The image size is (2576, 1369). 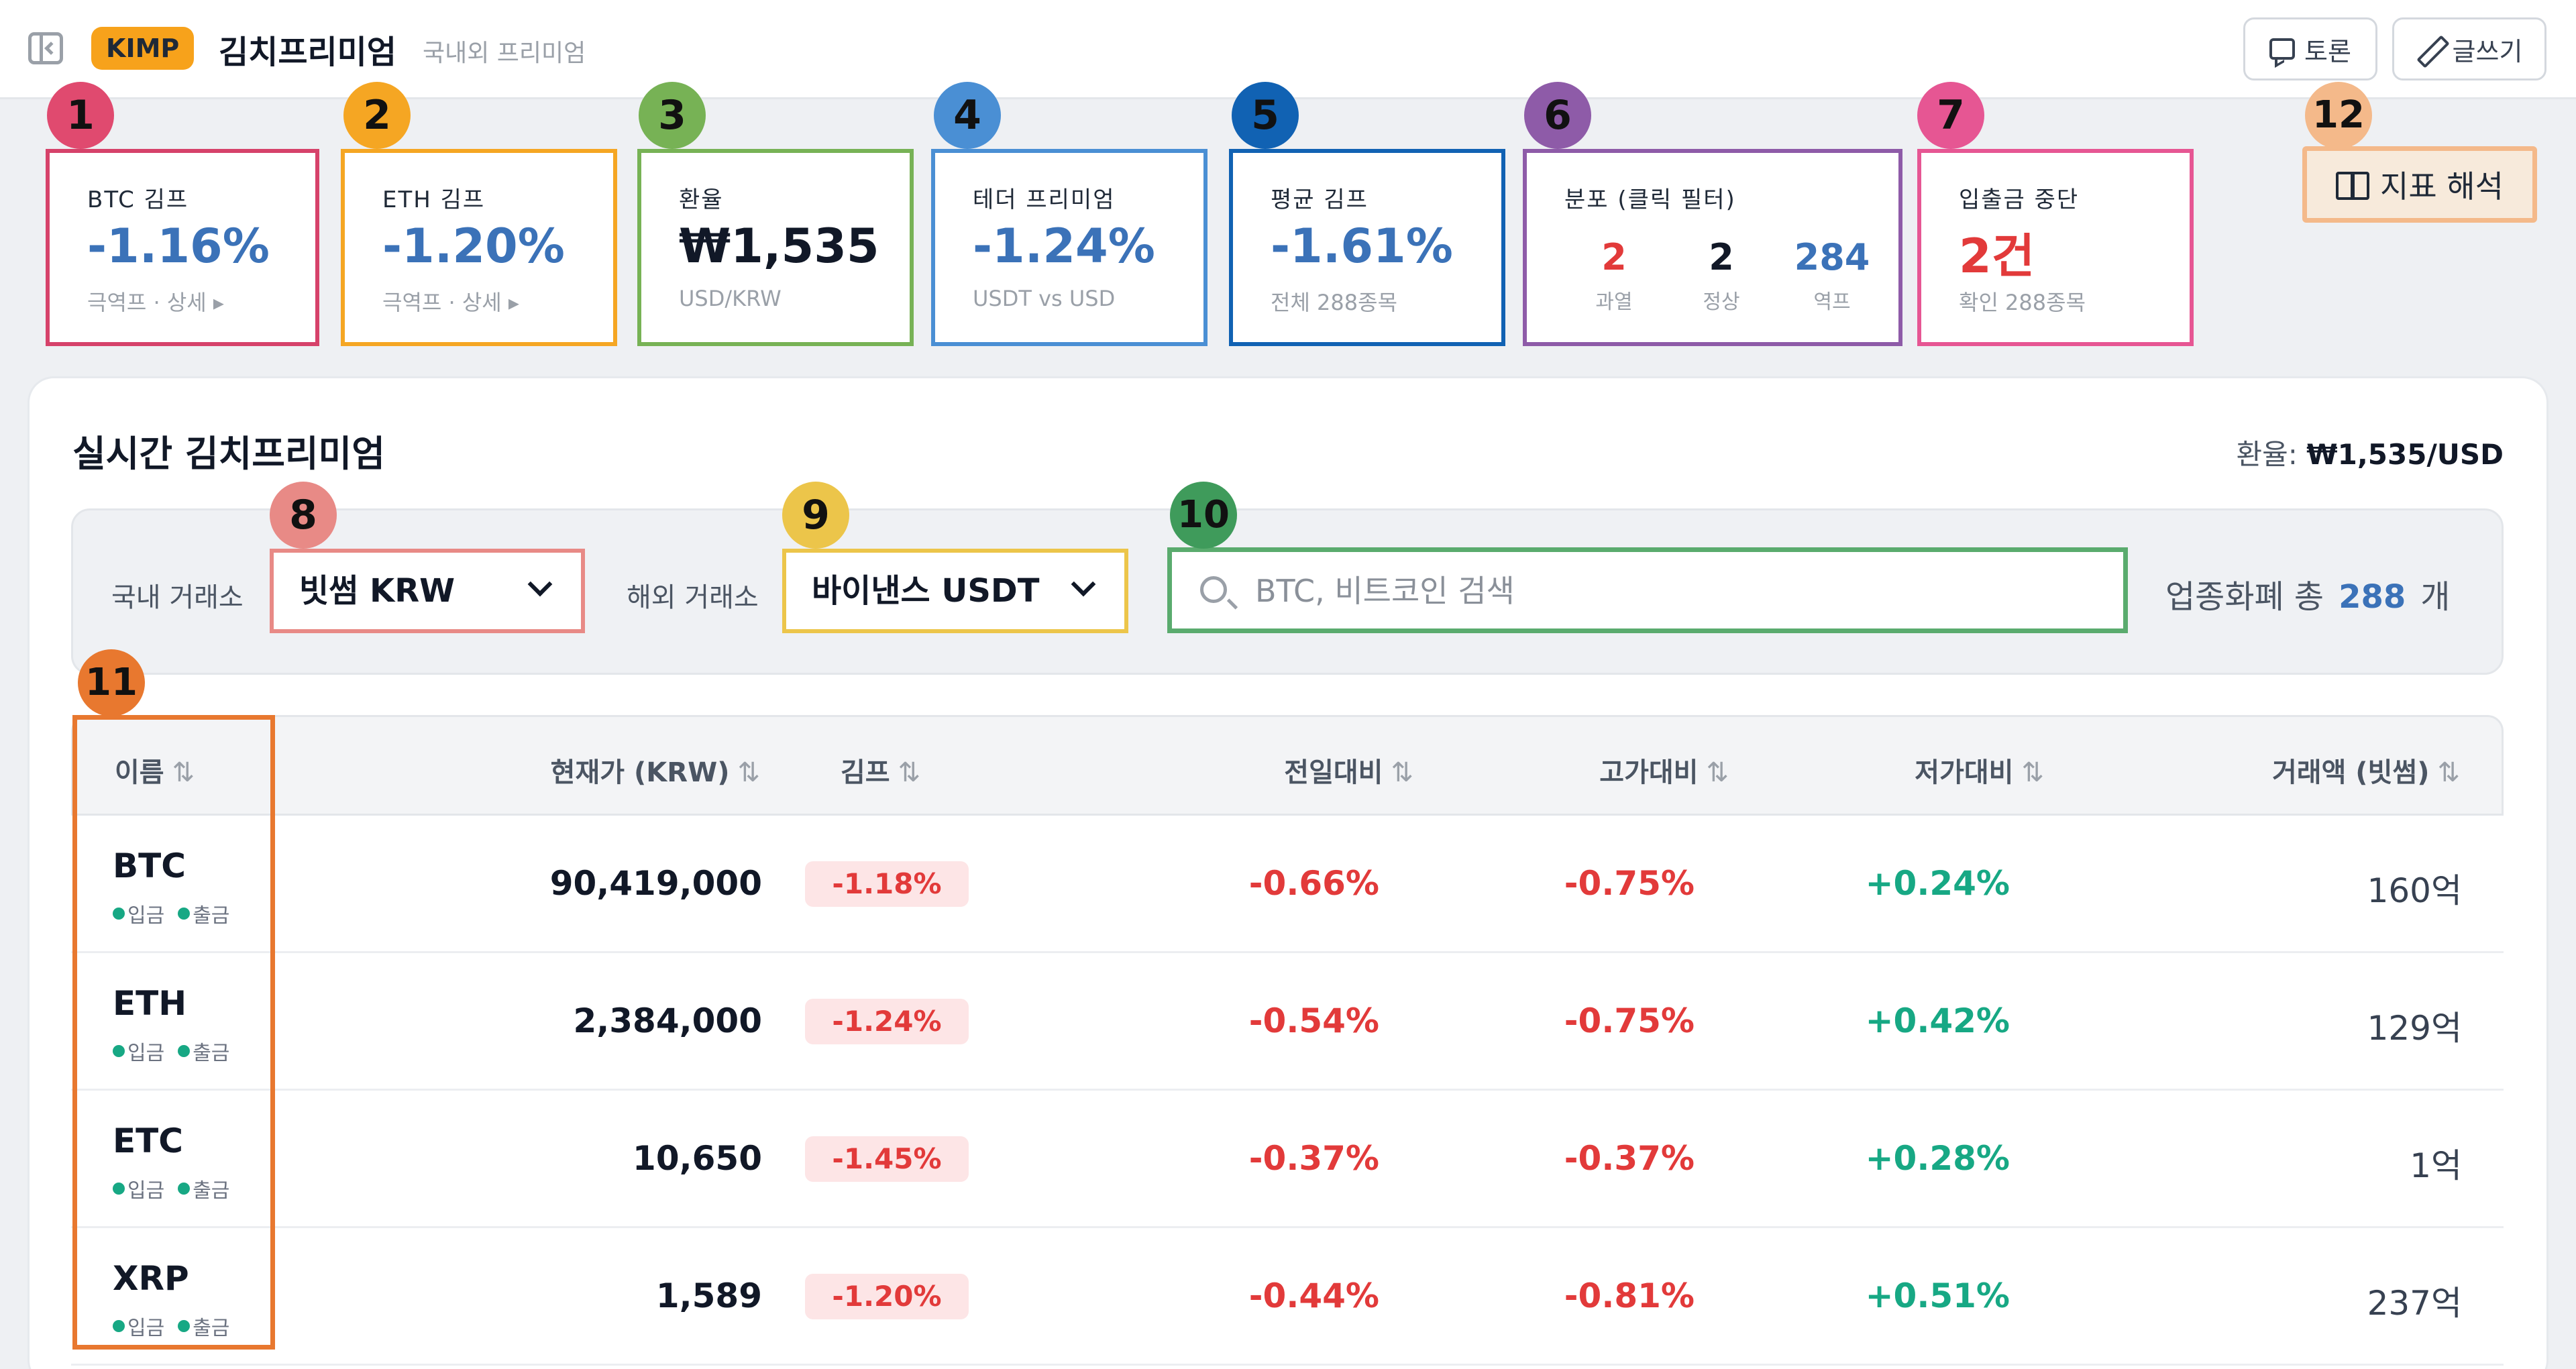 What do you see at coordinates (450, 303) in the screenshot?
I see `card-sub: 극역프 · 상세 ▸` at bounding box center [450, 303].